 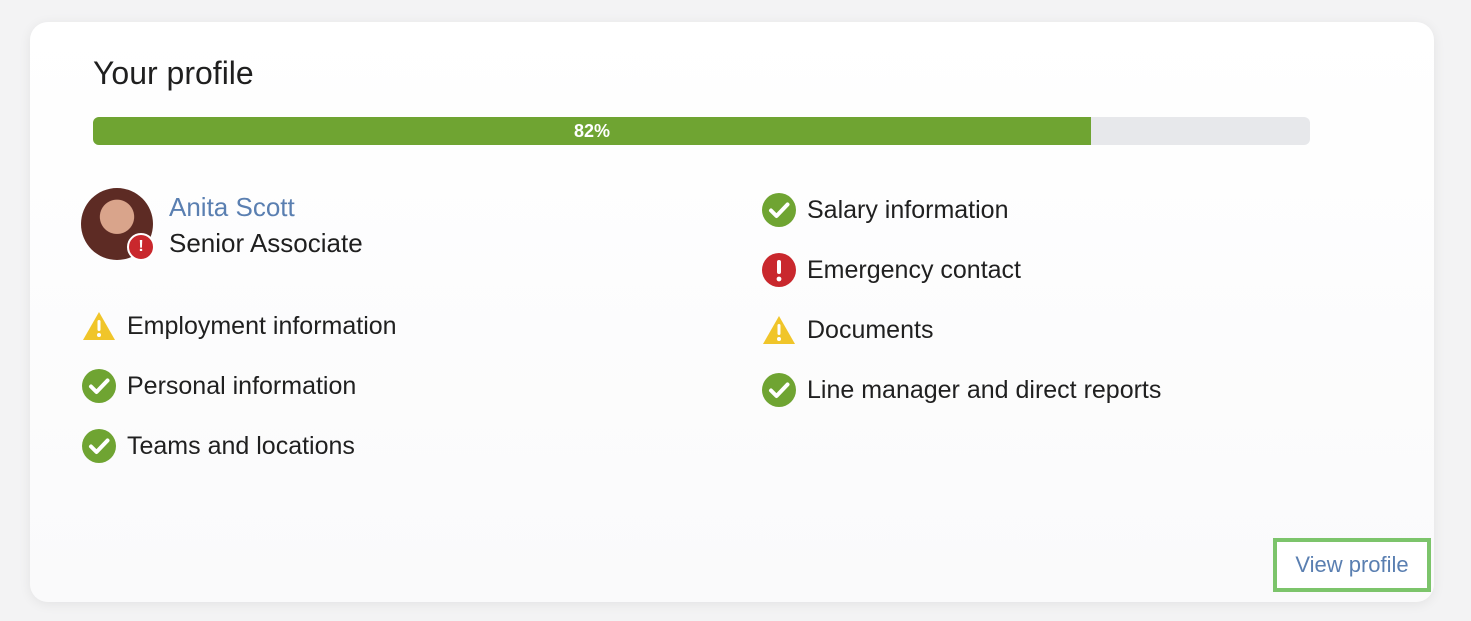 I want to click on checklist-item-emergency-contact: Emergency contact, so click(x=891, y=270).